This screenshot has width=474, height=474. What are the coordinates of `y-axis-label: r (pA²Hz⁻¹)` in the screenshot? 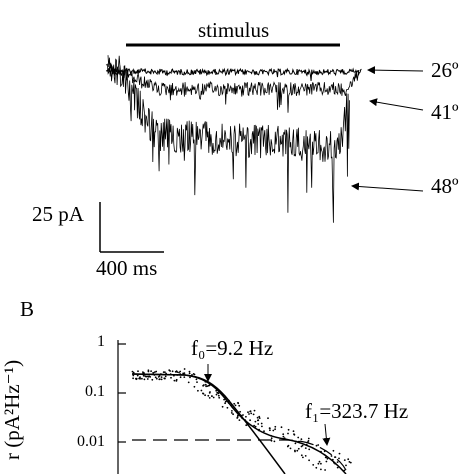 It's located at (12, 409).